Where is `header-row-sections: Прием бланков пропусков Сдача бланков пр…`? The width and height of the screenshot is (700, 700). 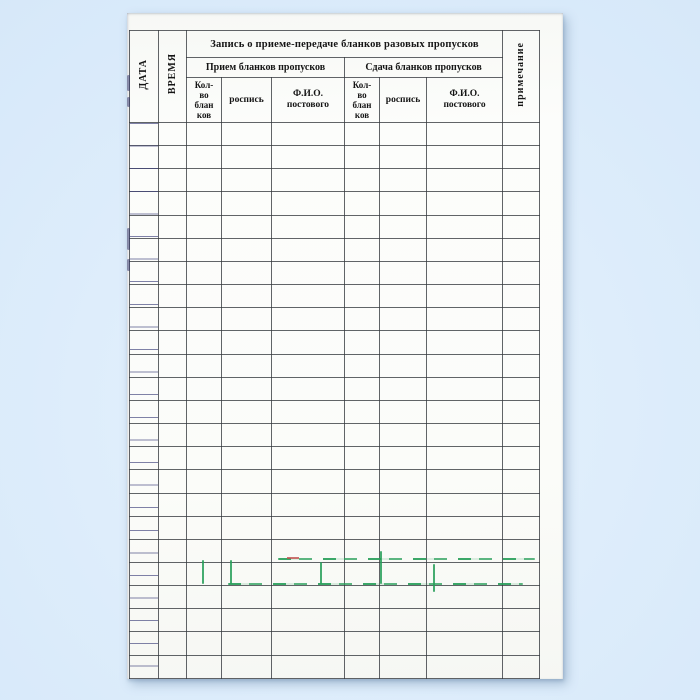
header-row-sections: Прием бланков пропусков Сдача бланков пр… is located at coordinates (335, 67).